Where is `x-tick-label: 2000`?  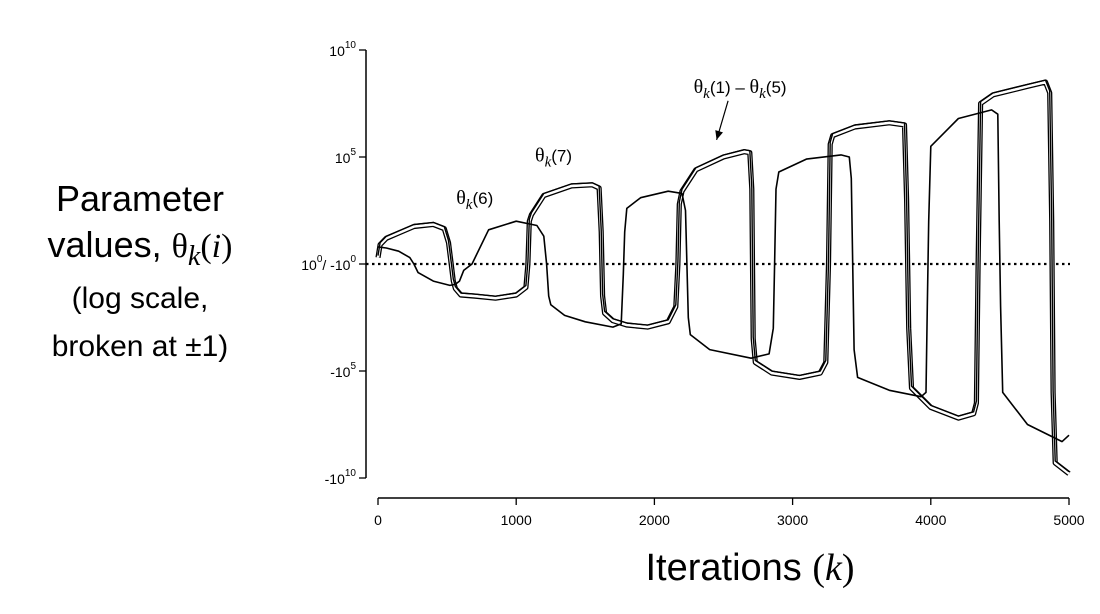
x-tick-label: 2000 is located at coordinates (654, 520).